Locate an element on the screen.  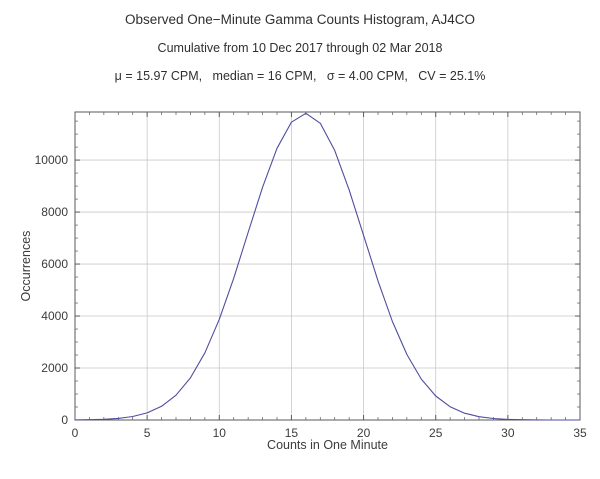
y-tick-label: 8000 is located at coordinates (54, 212).